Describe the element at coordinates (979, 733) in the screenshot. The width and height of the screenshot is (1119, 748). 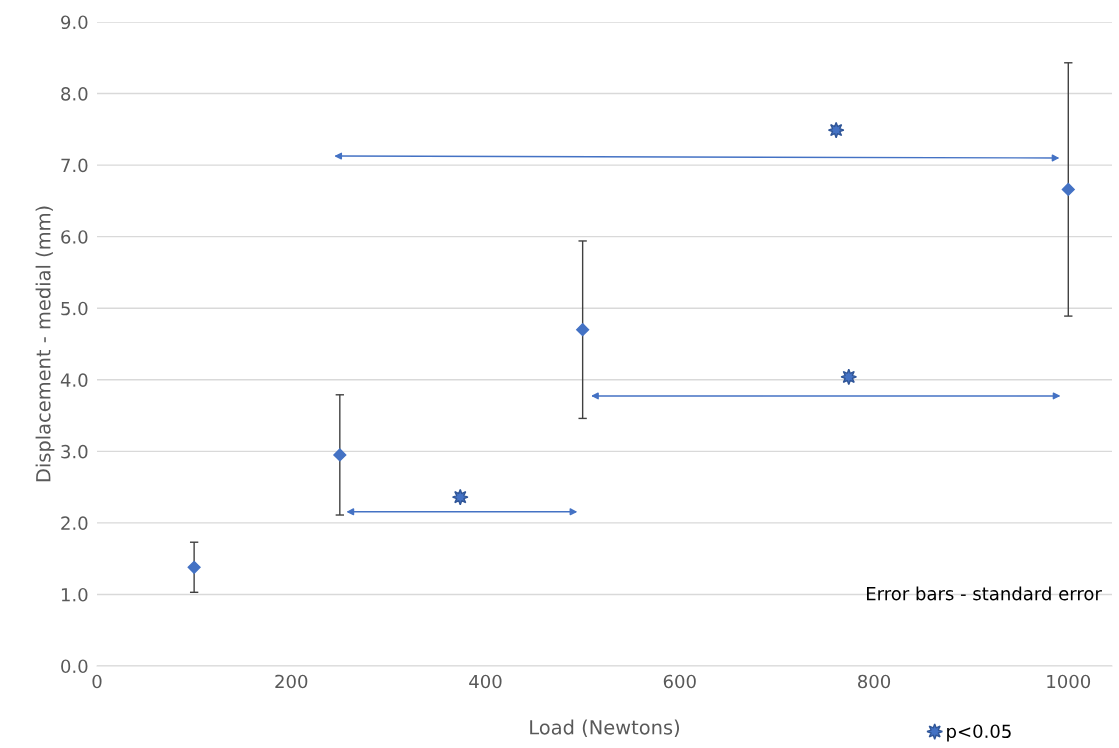
I see `legend-label: p<0.05` at that location.